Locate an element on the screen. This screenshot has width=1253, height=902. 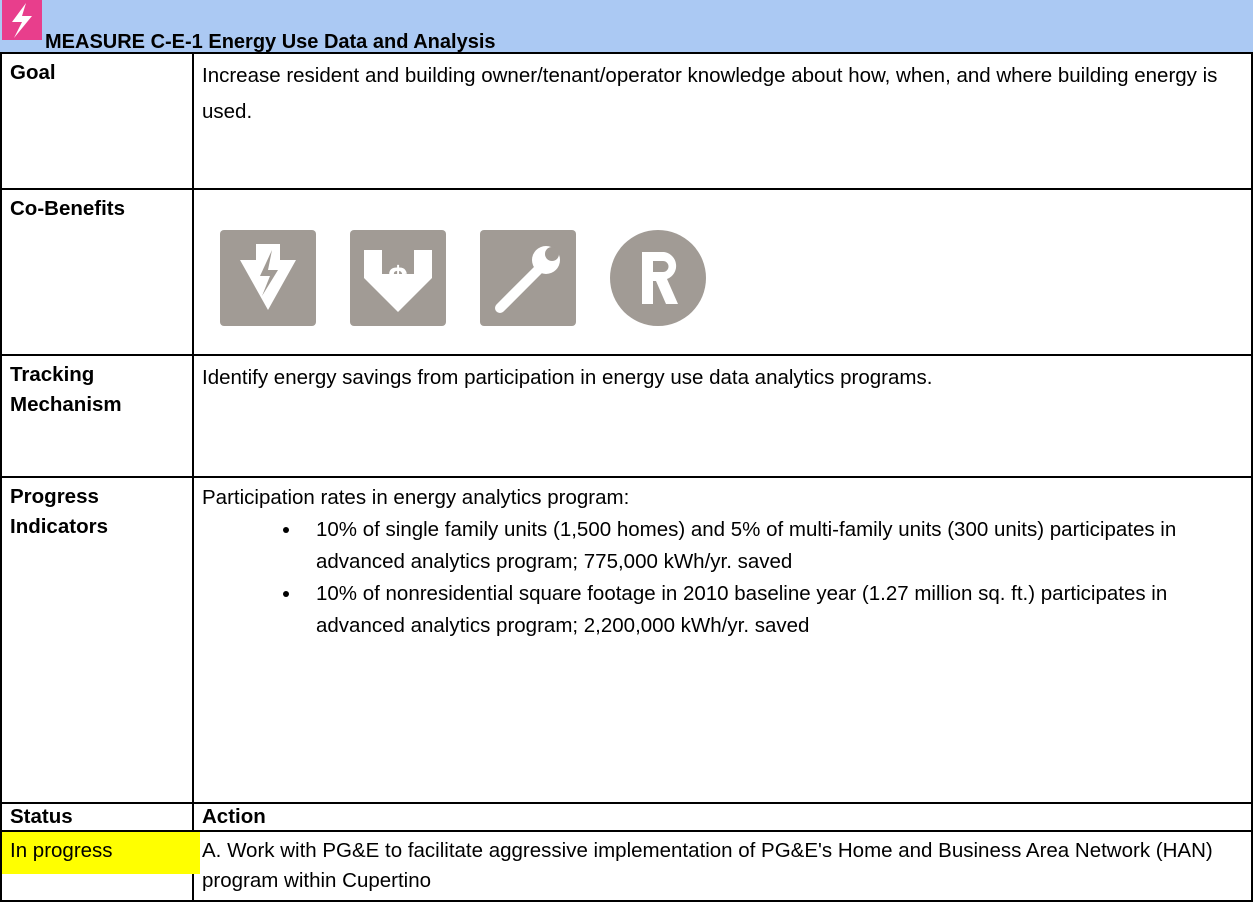
status-header: Status is located at coordinates (97, 817).